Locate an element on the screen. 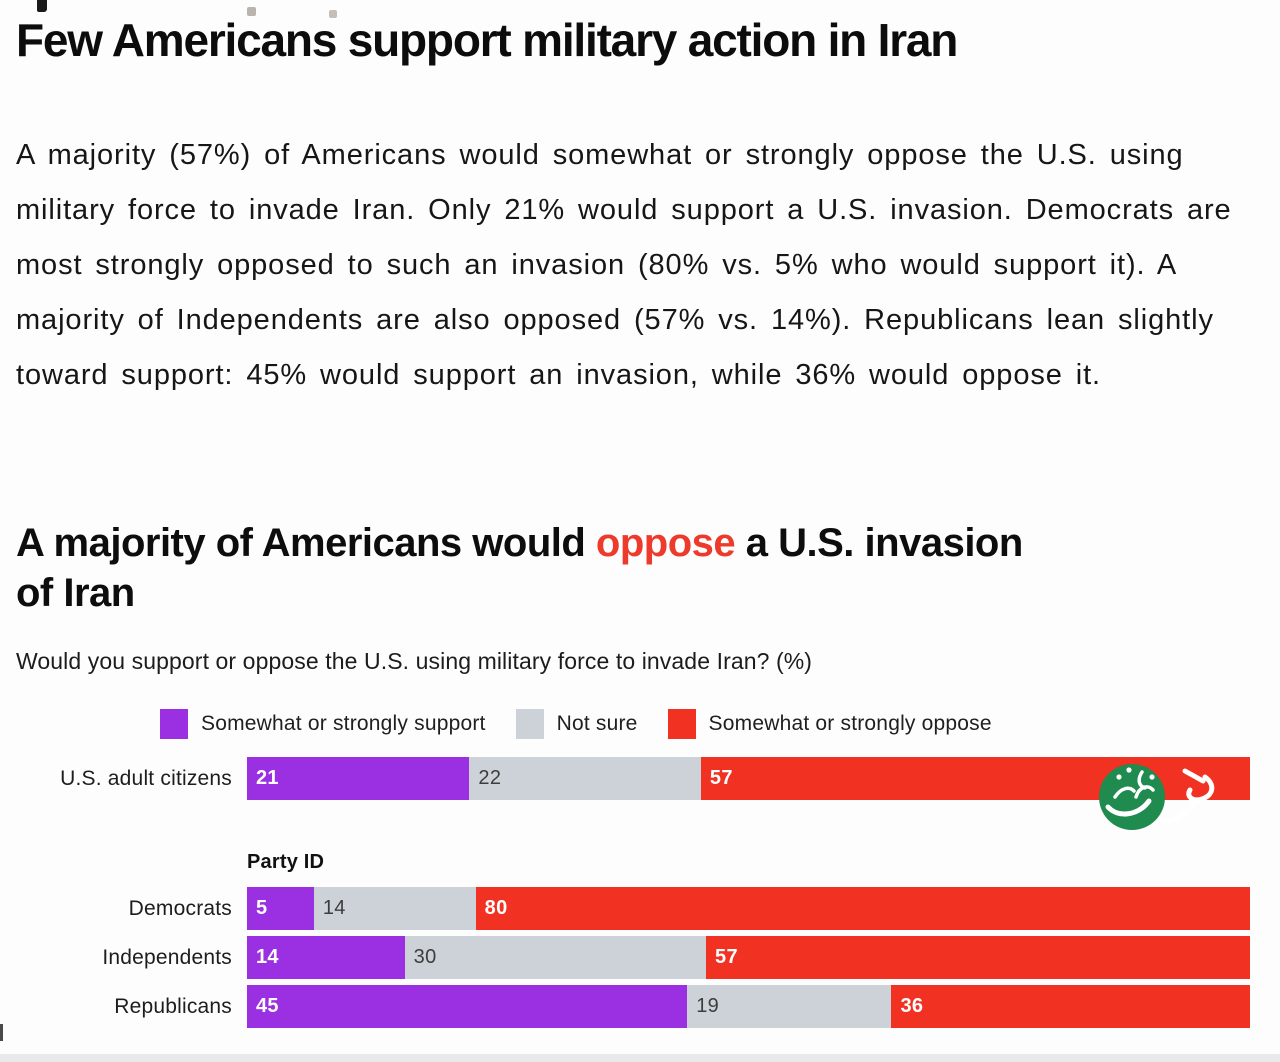 This screenshot has width=1280, height=1062. bar-segment-2: 57 is located at coordinates (978, 957).